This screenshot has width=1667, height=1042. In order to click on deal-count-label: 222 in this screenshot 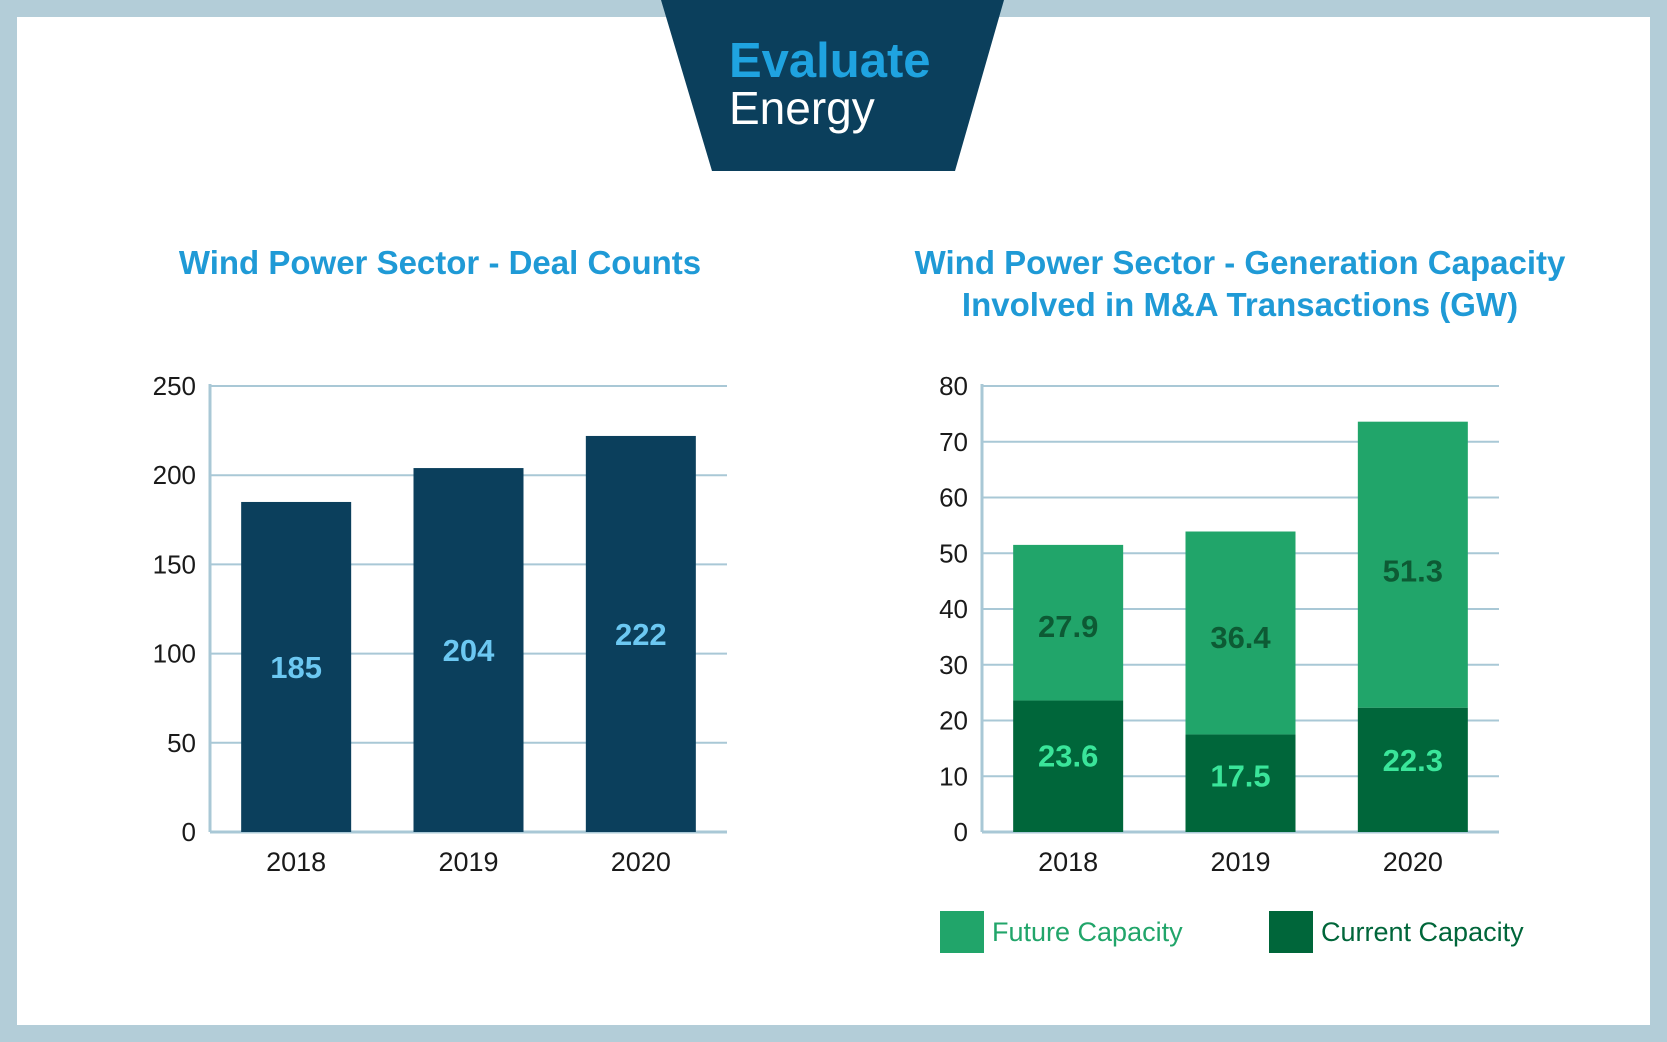, I will do `click(641, 634)`.